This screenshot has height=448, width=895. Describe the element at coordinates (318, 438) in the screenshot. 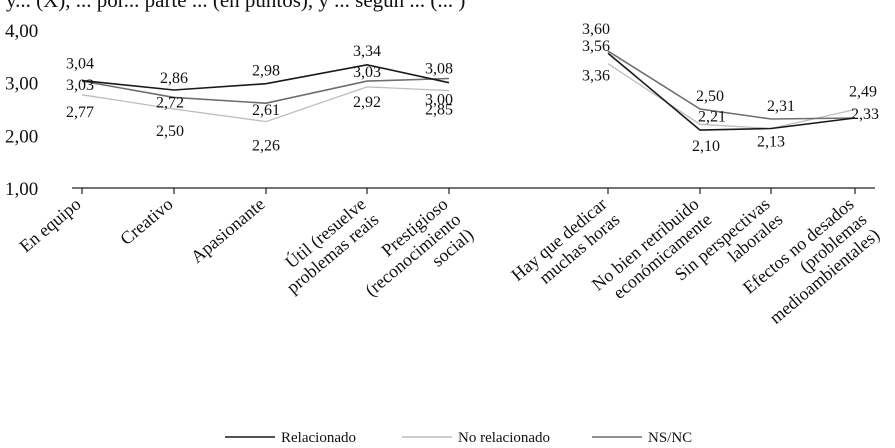

I see `legend-label: Relacionado` at that location.